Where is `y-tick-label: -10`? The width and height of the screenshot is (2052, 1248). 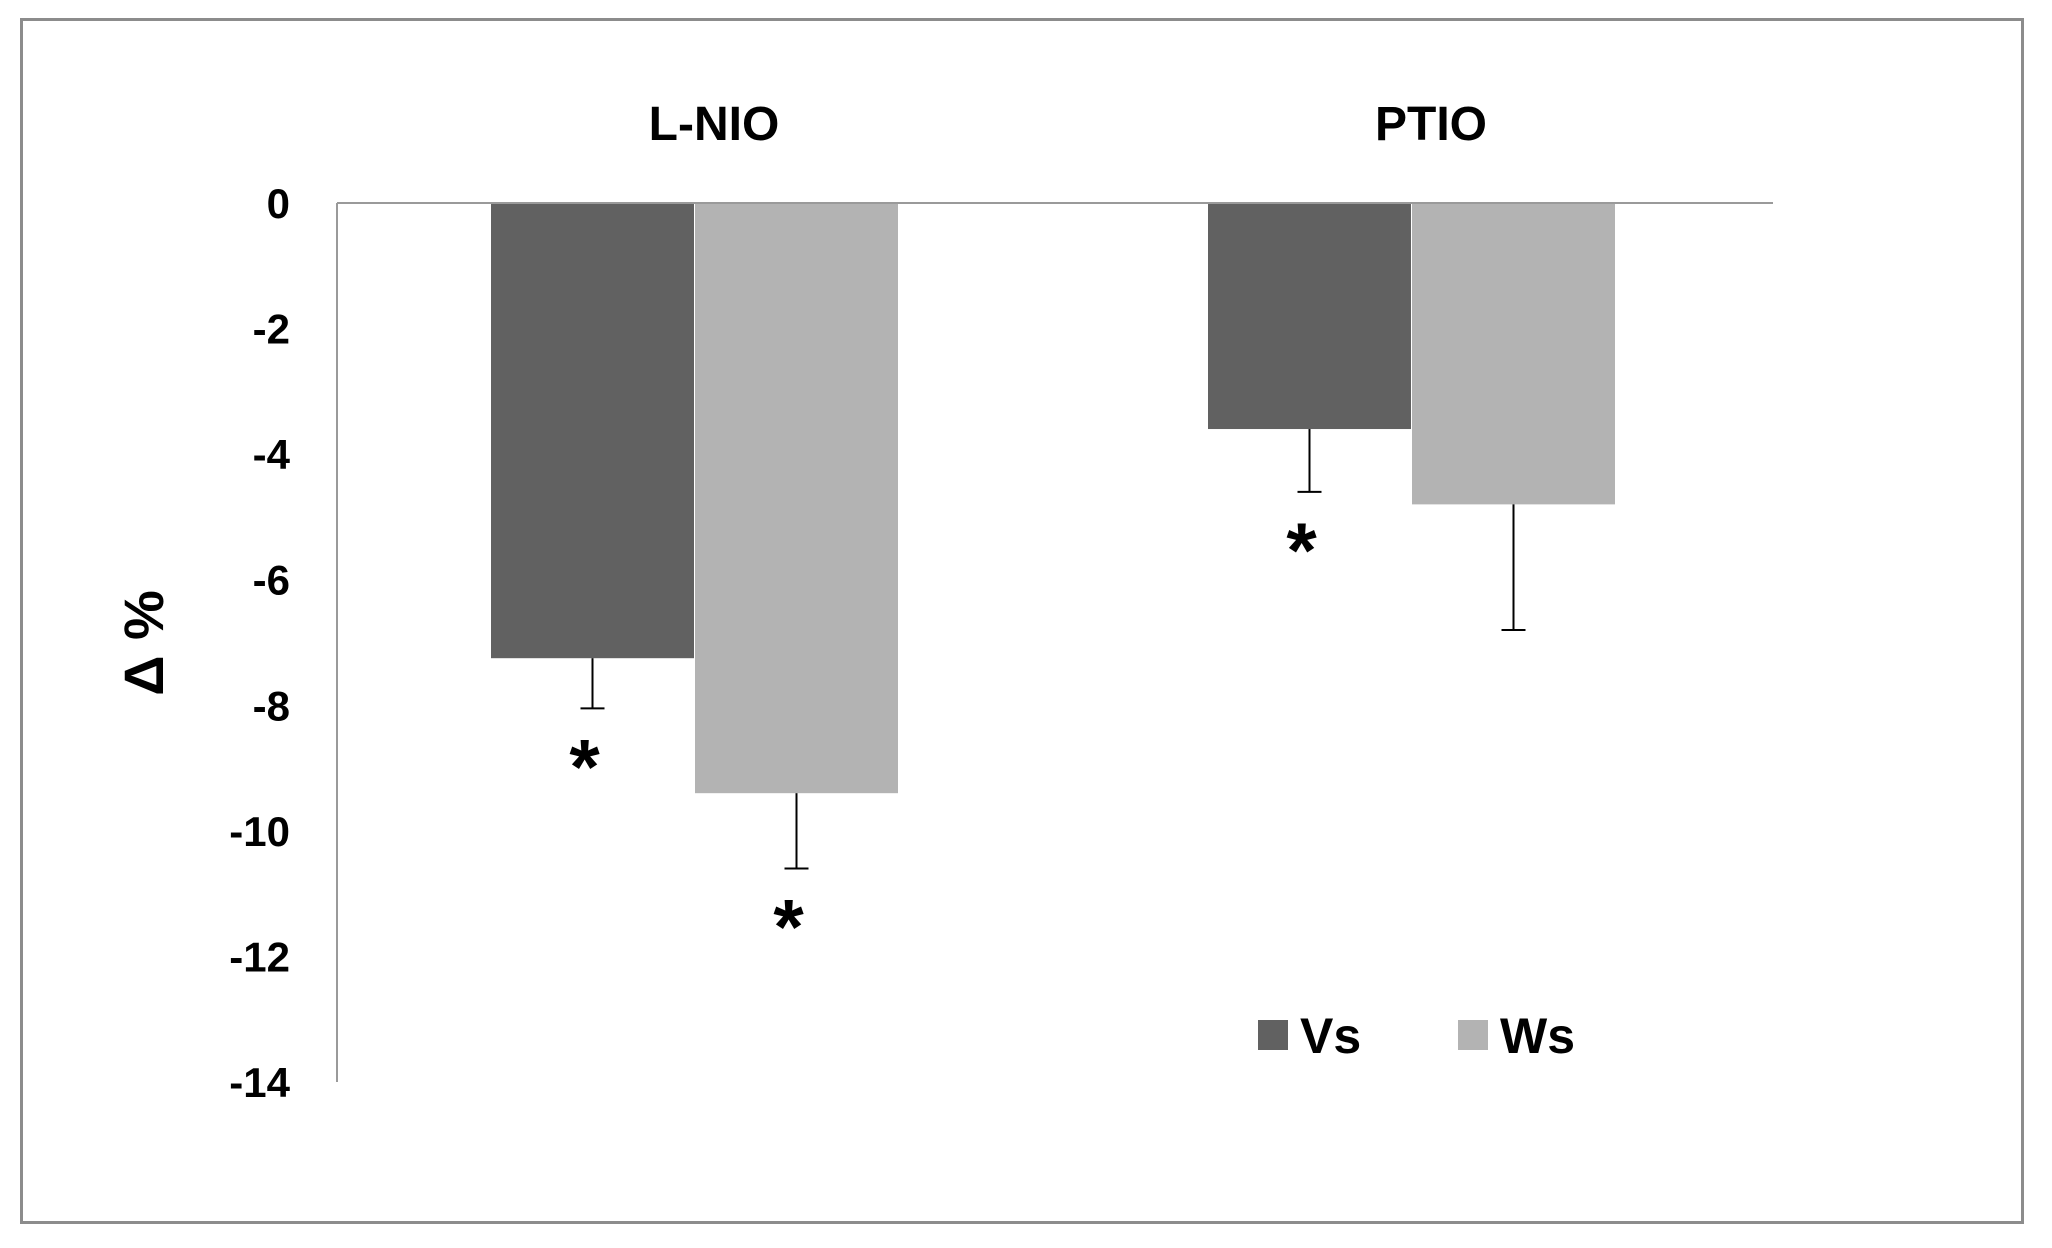 y-tick-label: -10 is located at coordinates (259, 831).